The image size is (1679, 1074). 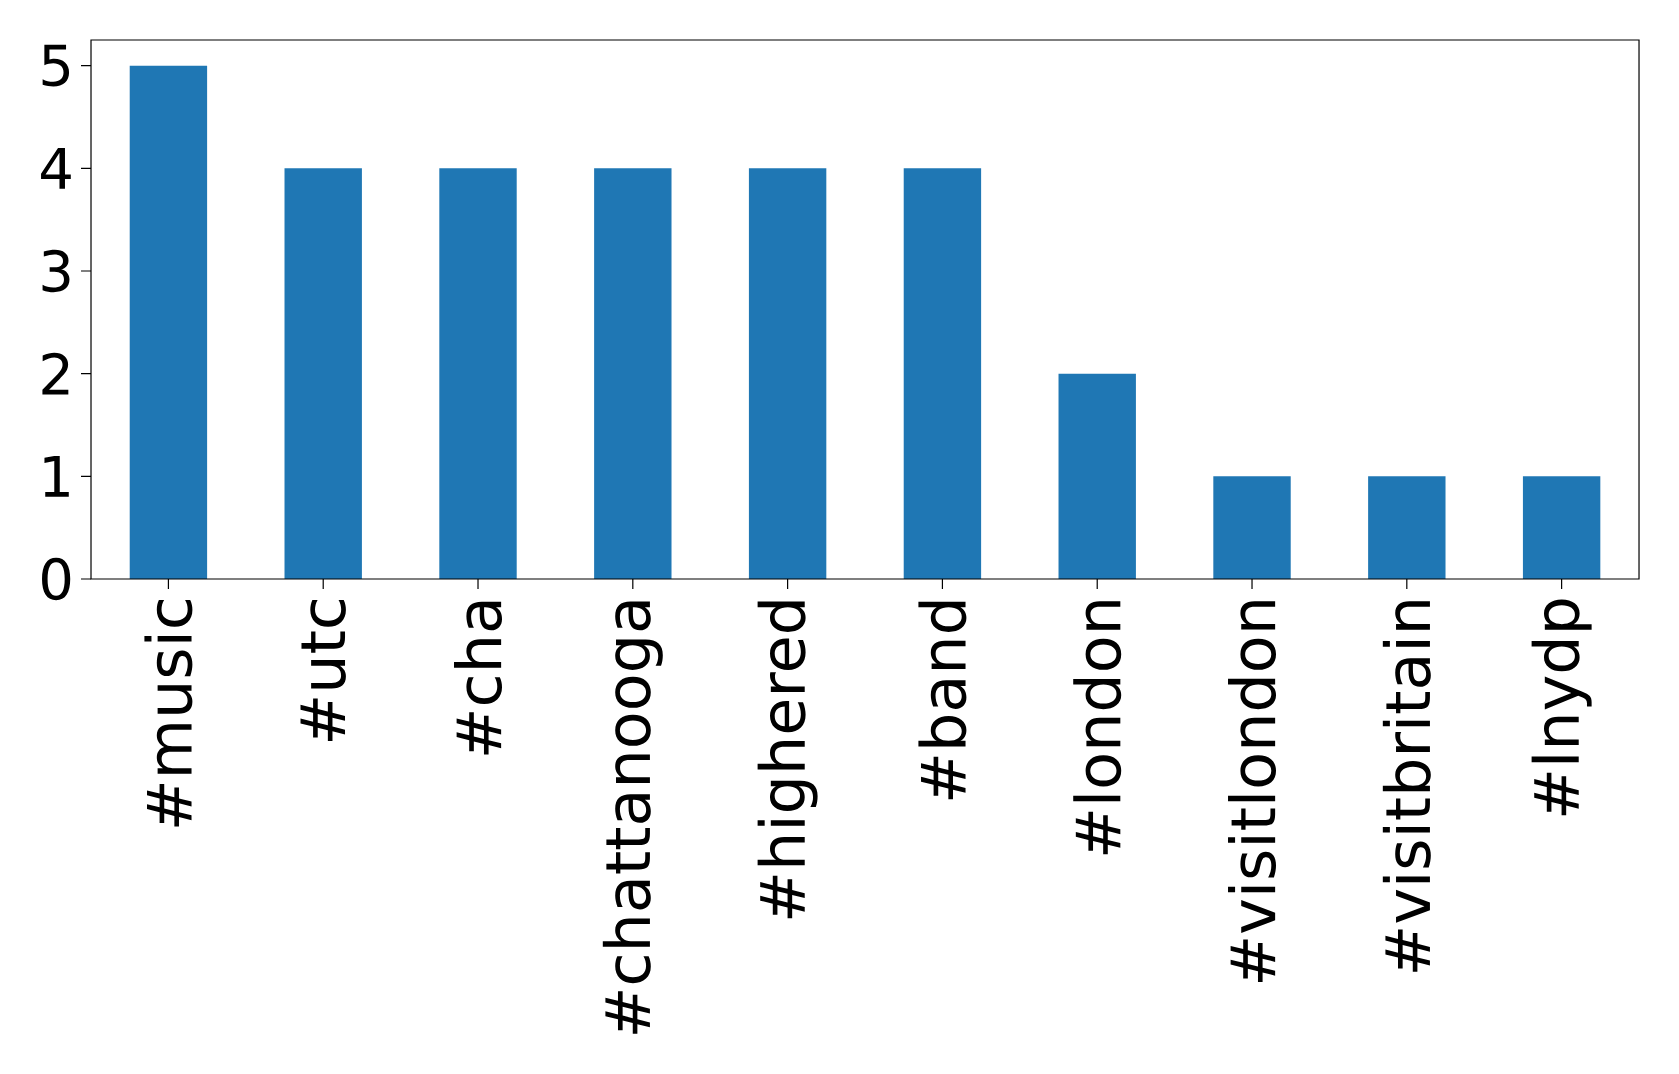 What do you see at coordinates (56, 271) in the screenshot?
I see `y-tick-label: 3` at bounding box center [56, 271].